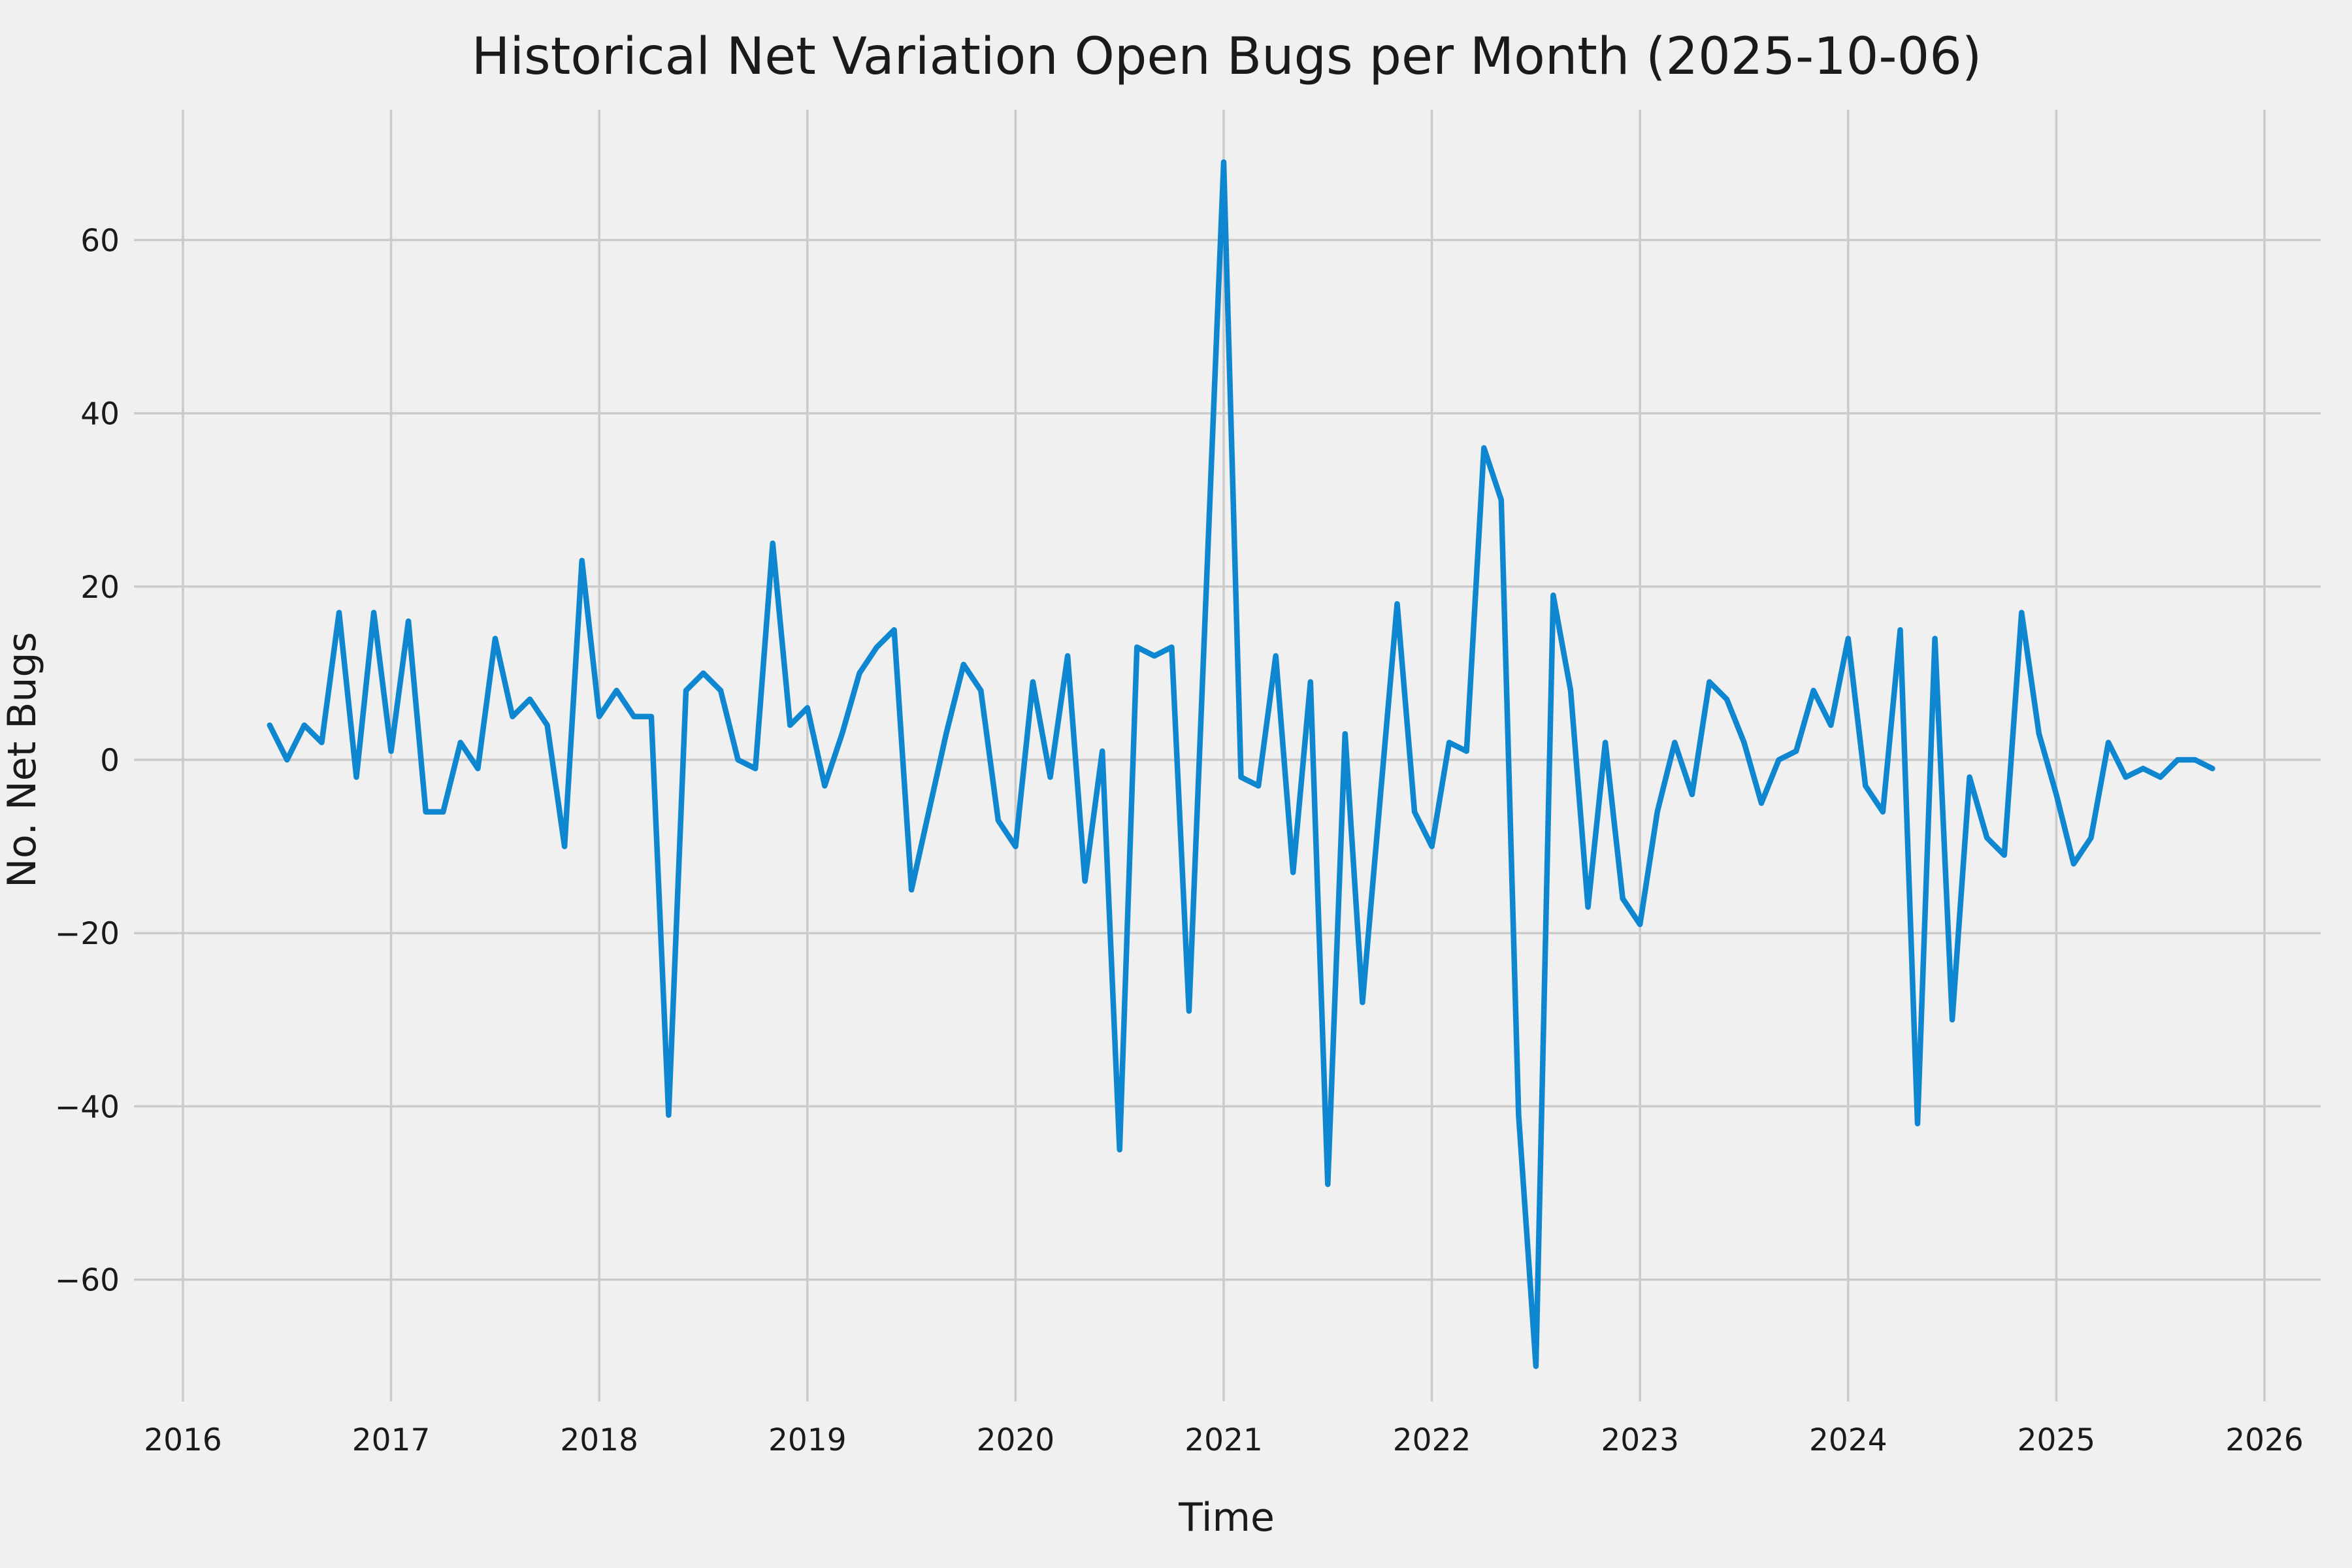  Describe the element at coordinates (87, 1107) in the screenshot. I see `y-tick-label: −40` at that location.